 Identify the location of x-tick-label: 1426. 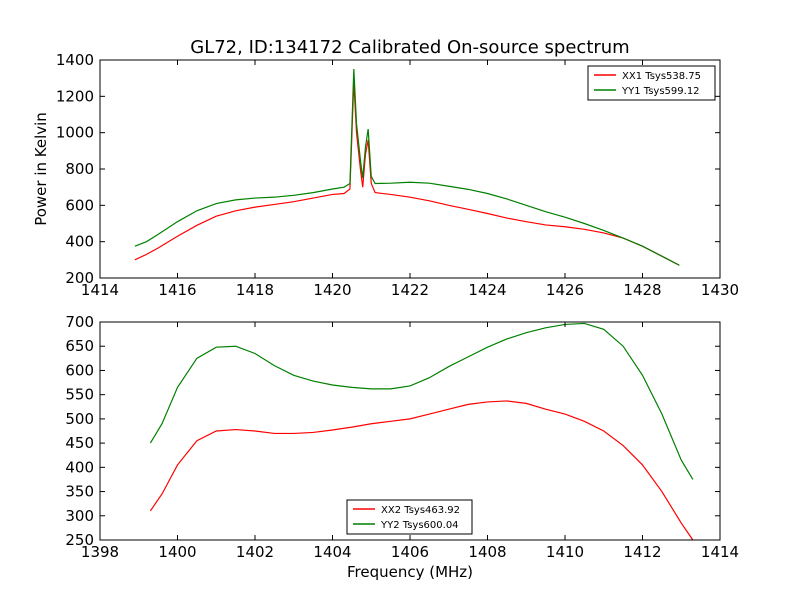
(565, 290).